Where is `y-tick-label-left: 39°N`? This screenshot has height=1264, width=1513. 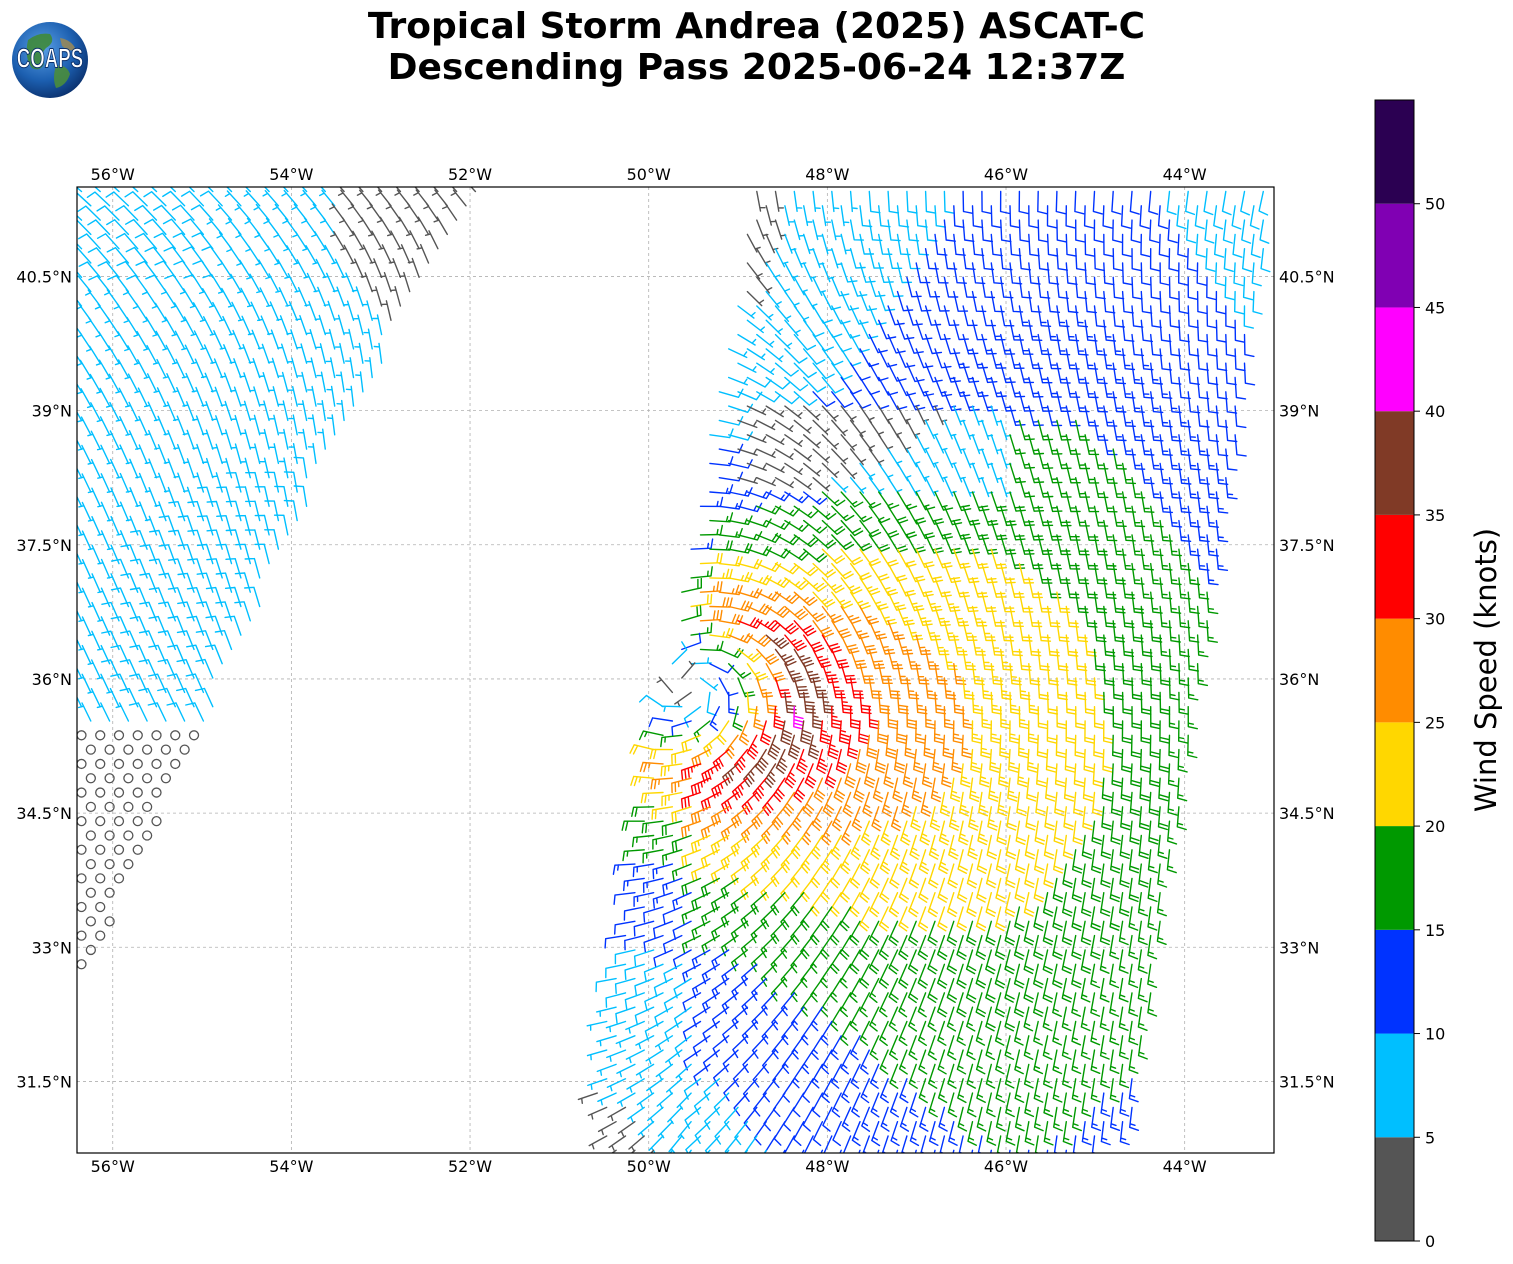 y-tick-label-left: 39°N is located at coordinates (52, 411).